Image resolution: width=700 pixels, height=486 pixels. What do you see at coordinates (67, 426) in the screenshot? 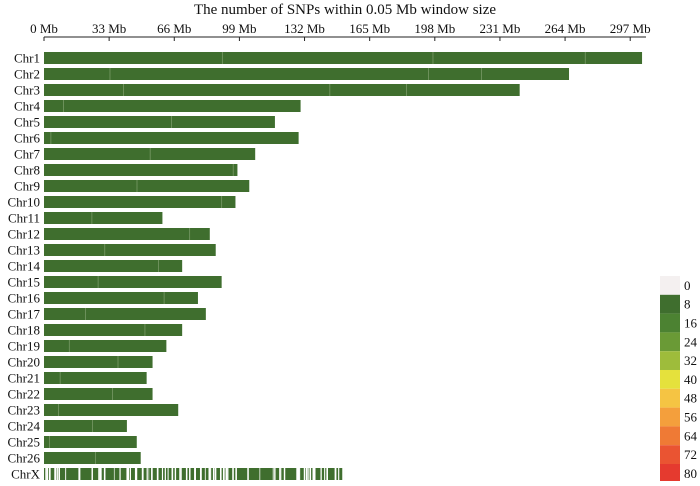
I see `chromosome-row: Chr24` at bounding box center [67, 426].